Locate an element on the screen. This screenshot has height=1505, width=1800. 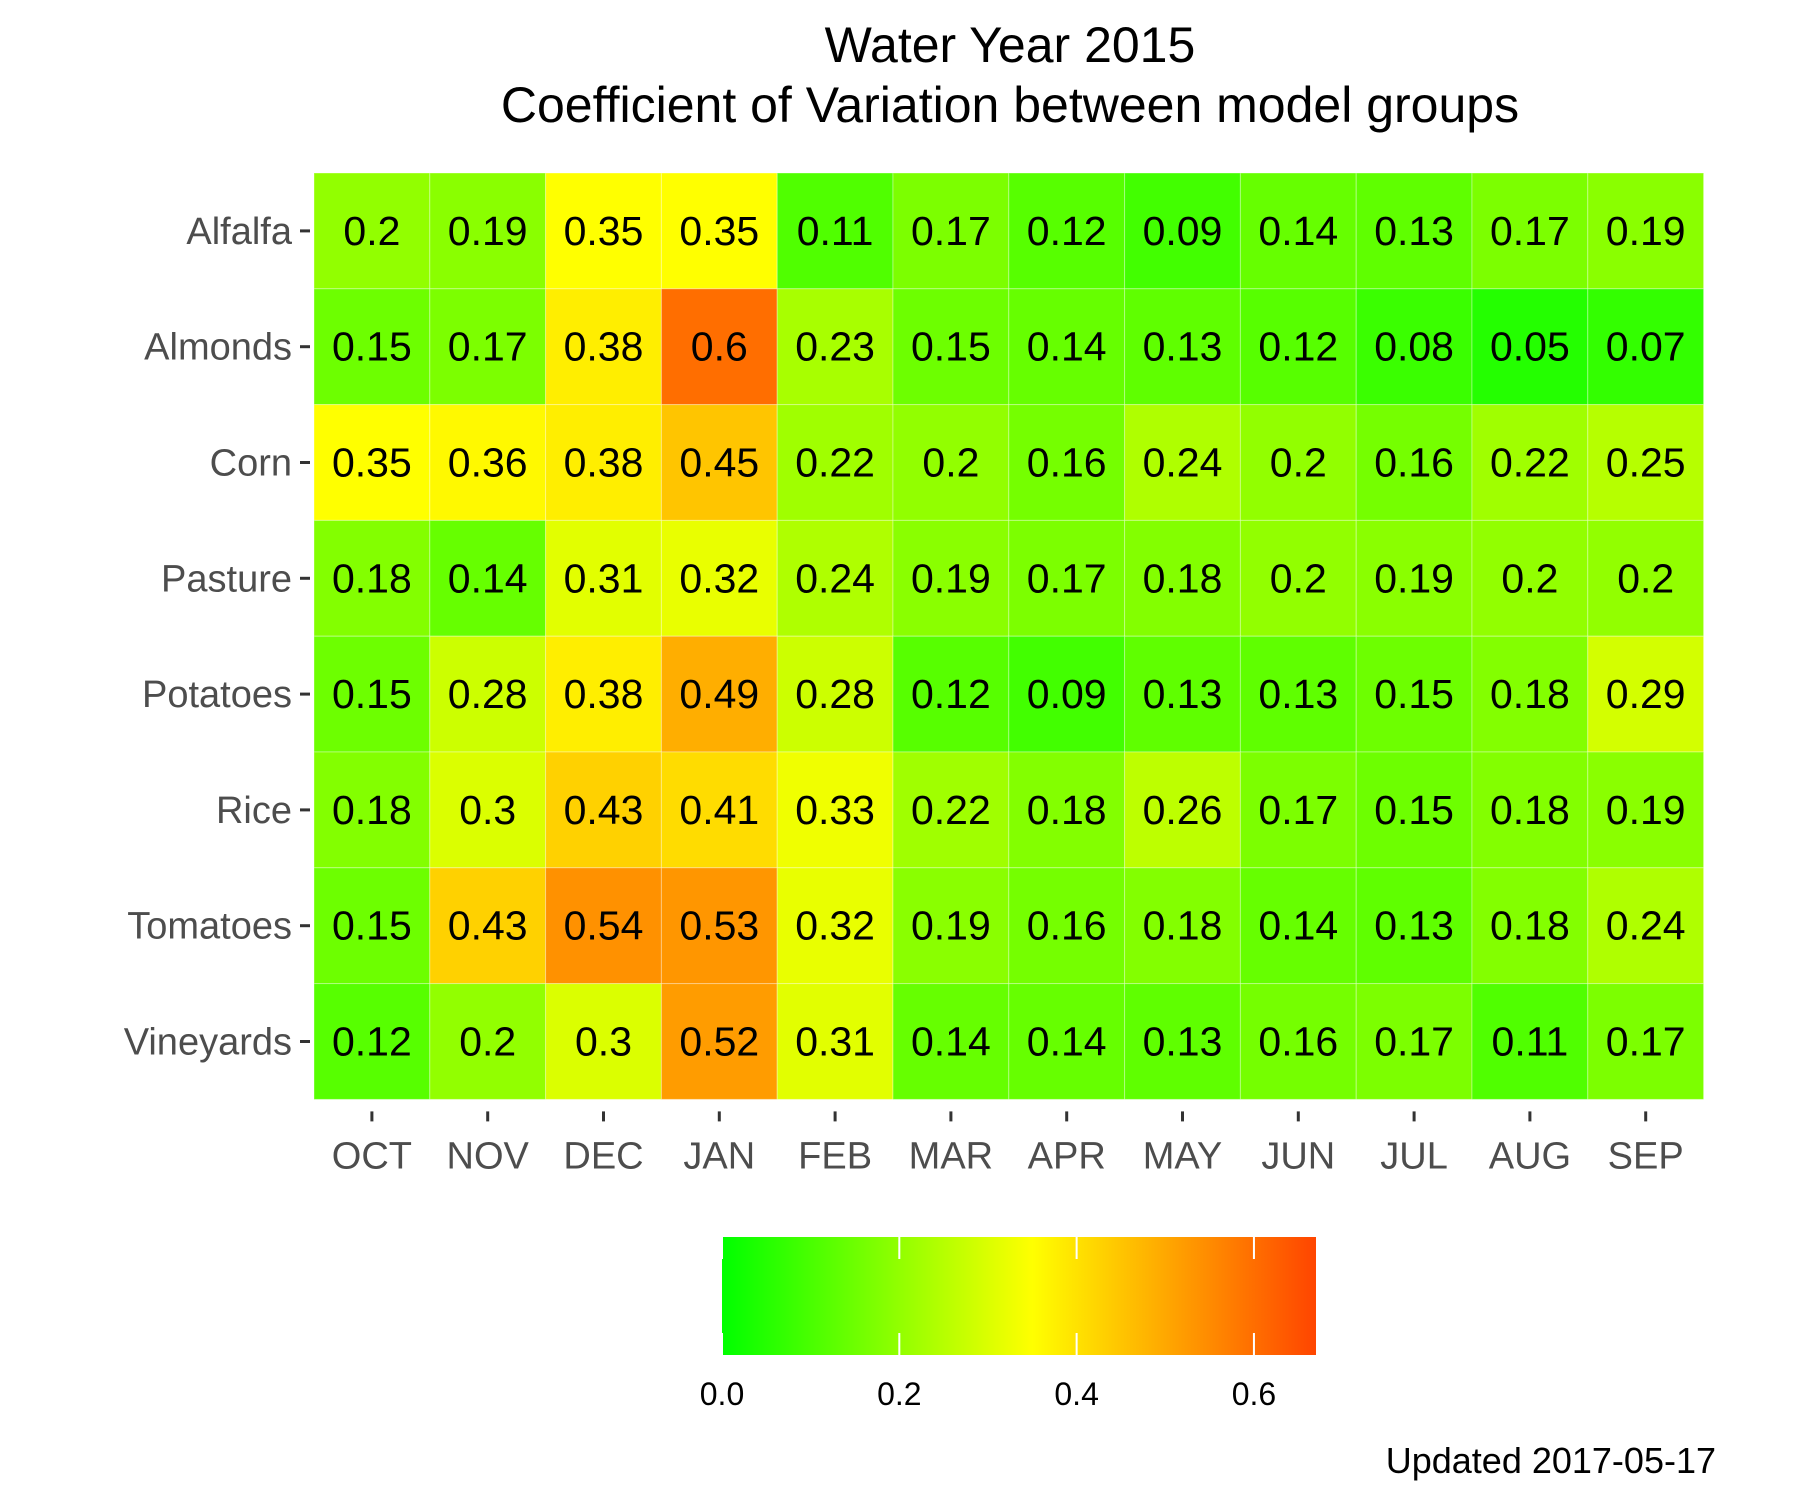
legend-tick-label: 0.0 is located at coordinates (722, 1394).